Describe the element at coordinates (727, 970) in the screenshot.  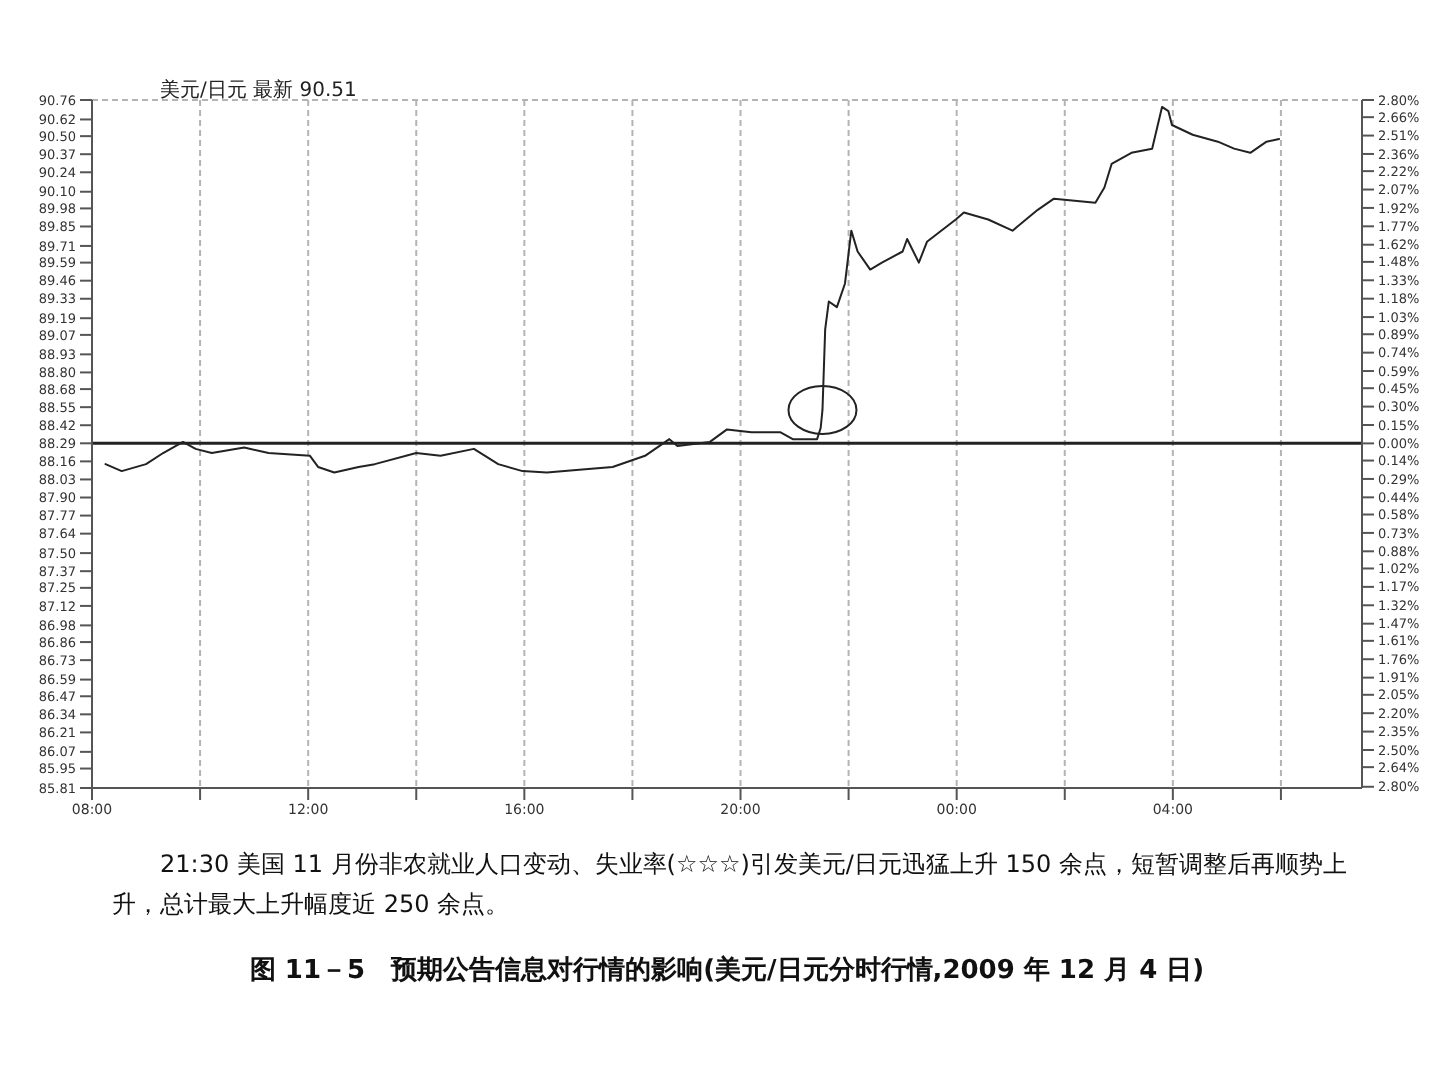
I see `text: 图 11－5 预期公告信息对行情的影响(美元/日元分时行情,2009 年 12 月 4 日)` at that location.